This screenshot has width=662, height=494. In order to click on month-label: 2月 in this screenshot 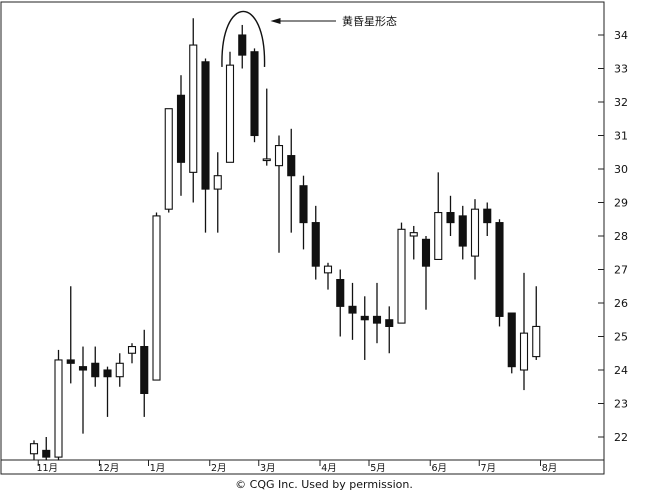, I will do `click(219, 468)`.